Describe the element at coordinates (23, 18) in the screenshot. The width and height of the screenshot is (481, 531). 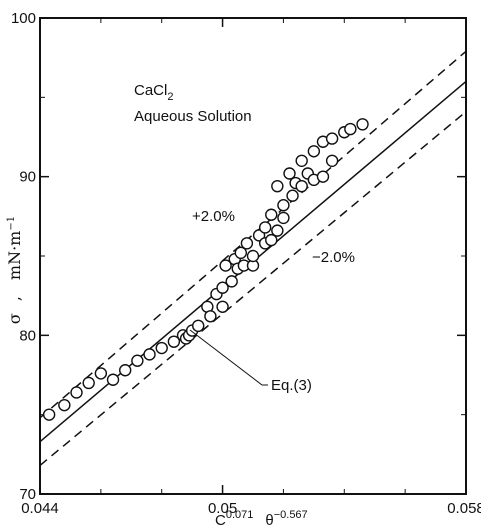
I see `y-tick-label: 100` at that location.